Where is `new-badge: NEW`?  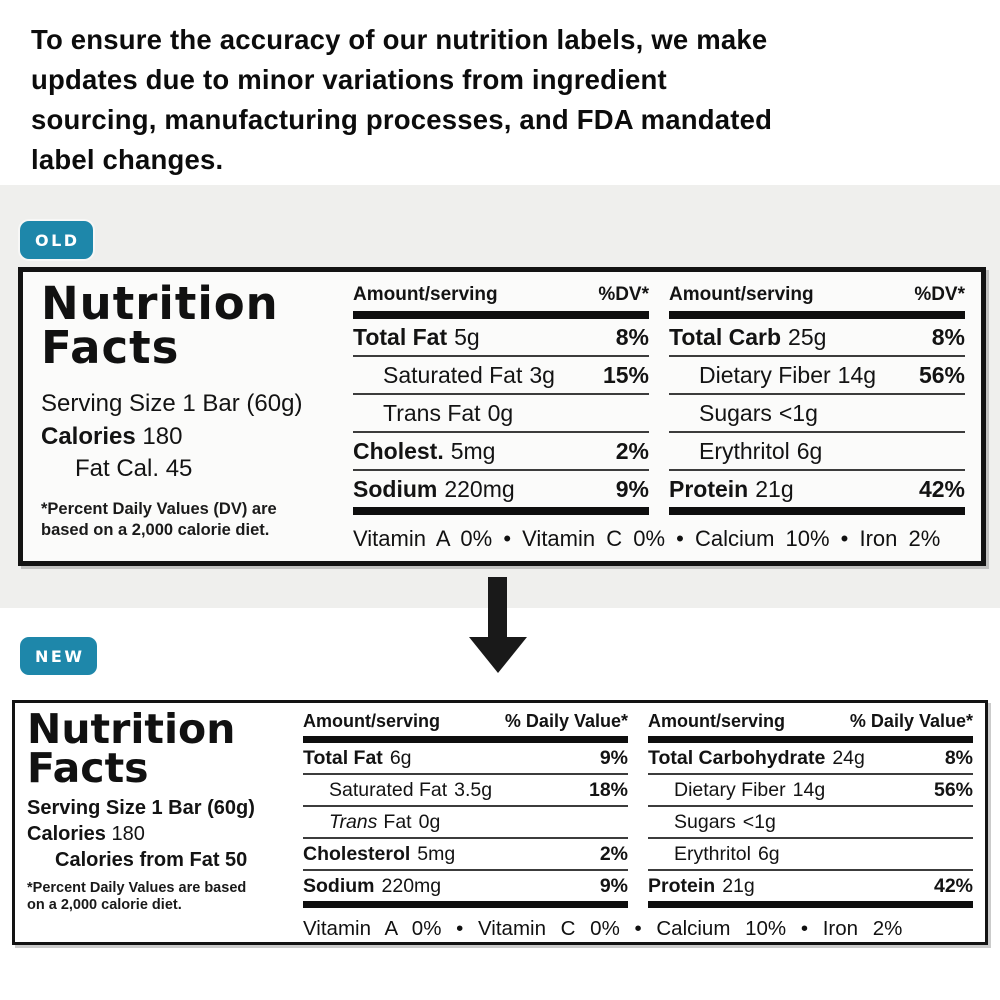
new-badge: NEW is located at coordinates (59, 656).